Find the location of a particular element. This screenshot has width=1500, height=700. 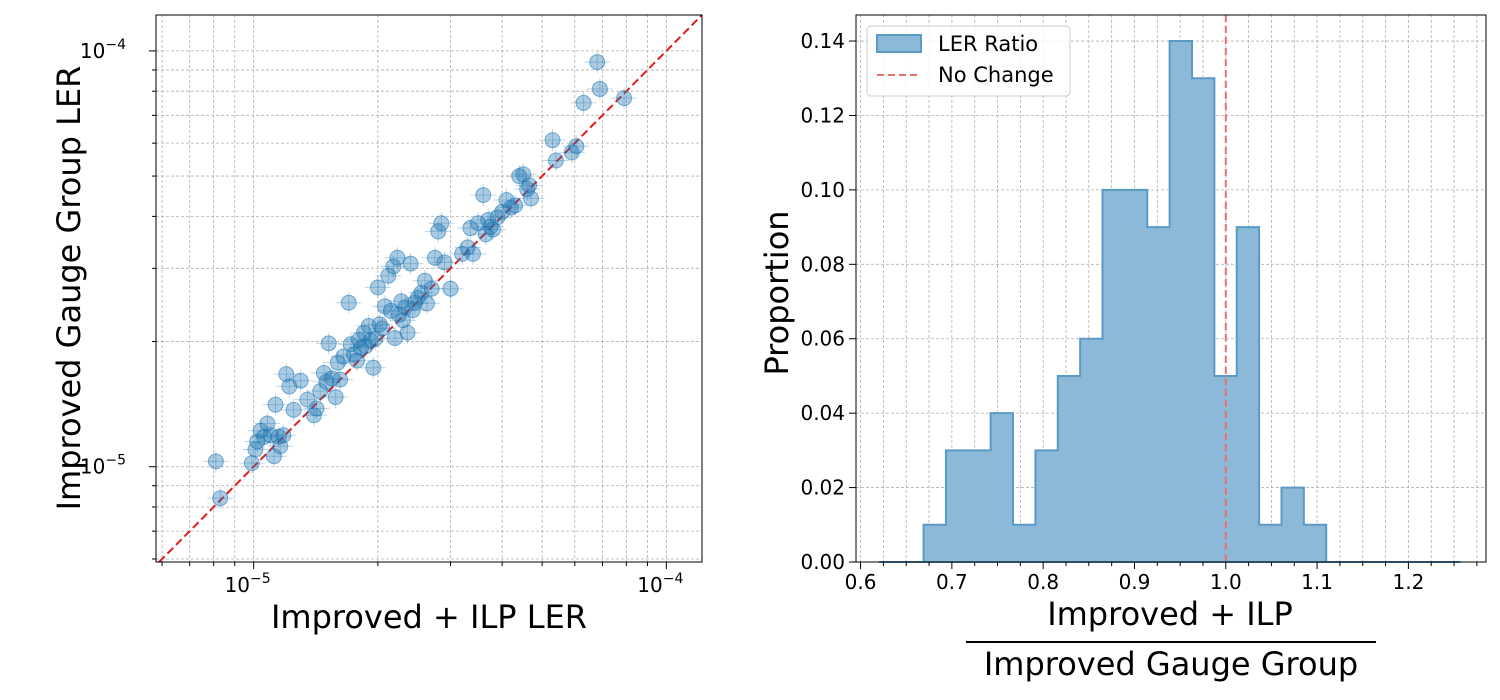

histogram-x-axis-label-numerator: Improved + ILP is located at coordinates (1170, 614).